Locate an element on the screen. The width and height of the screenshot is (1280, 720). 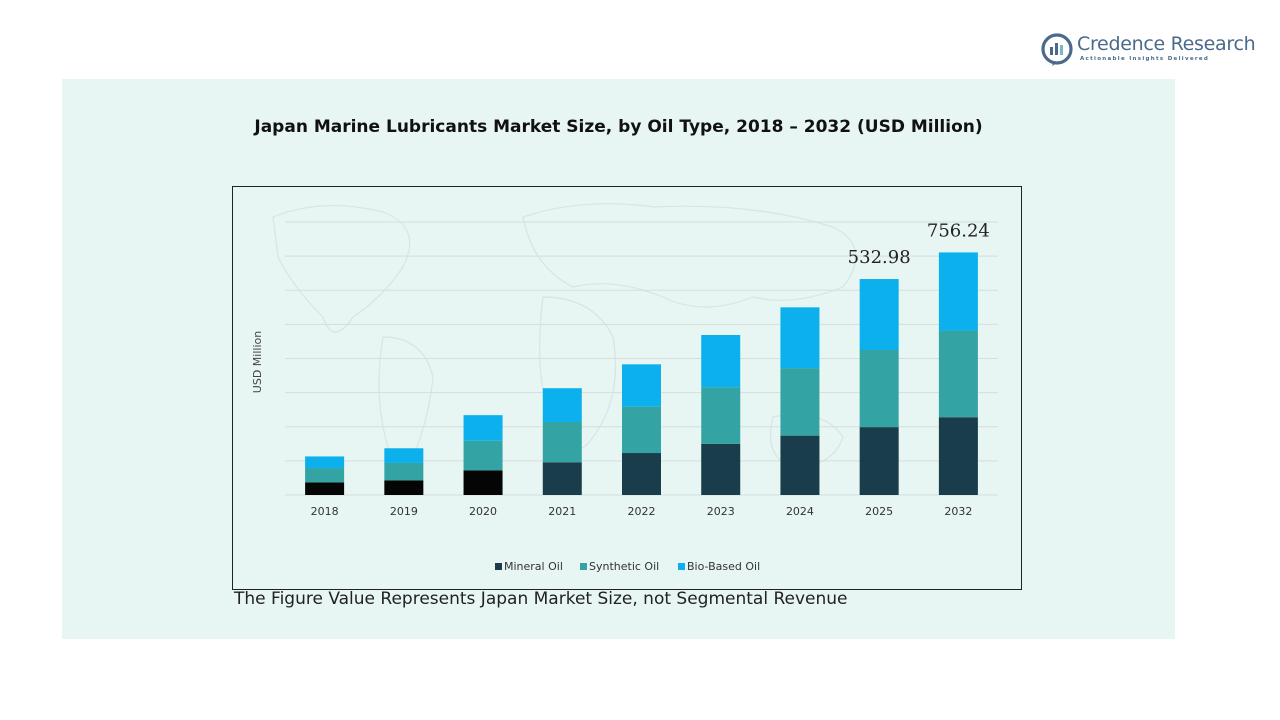
bar-synthetic-oil-2024 is located at coordinates (800, 402).